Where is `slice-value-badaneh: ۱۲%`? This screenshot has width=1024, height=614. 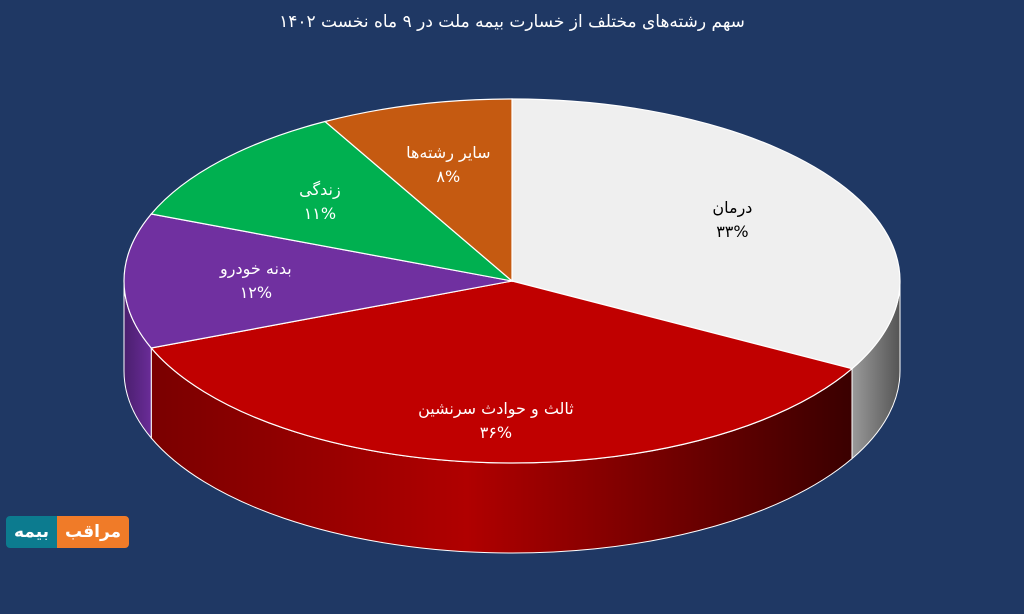
slice-value-badaneh: ۱۲% is located at coordinates (256, 292).